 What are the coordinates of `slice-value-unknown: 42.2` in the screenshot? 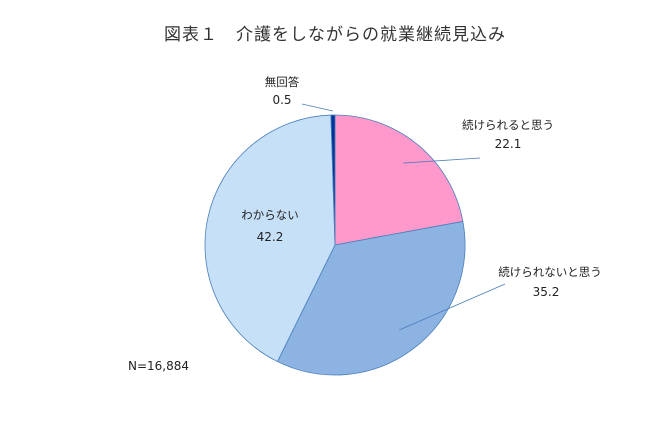 It's located at (270, 237).